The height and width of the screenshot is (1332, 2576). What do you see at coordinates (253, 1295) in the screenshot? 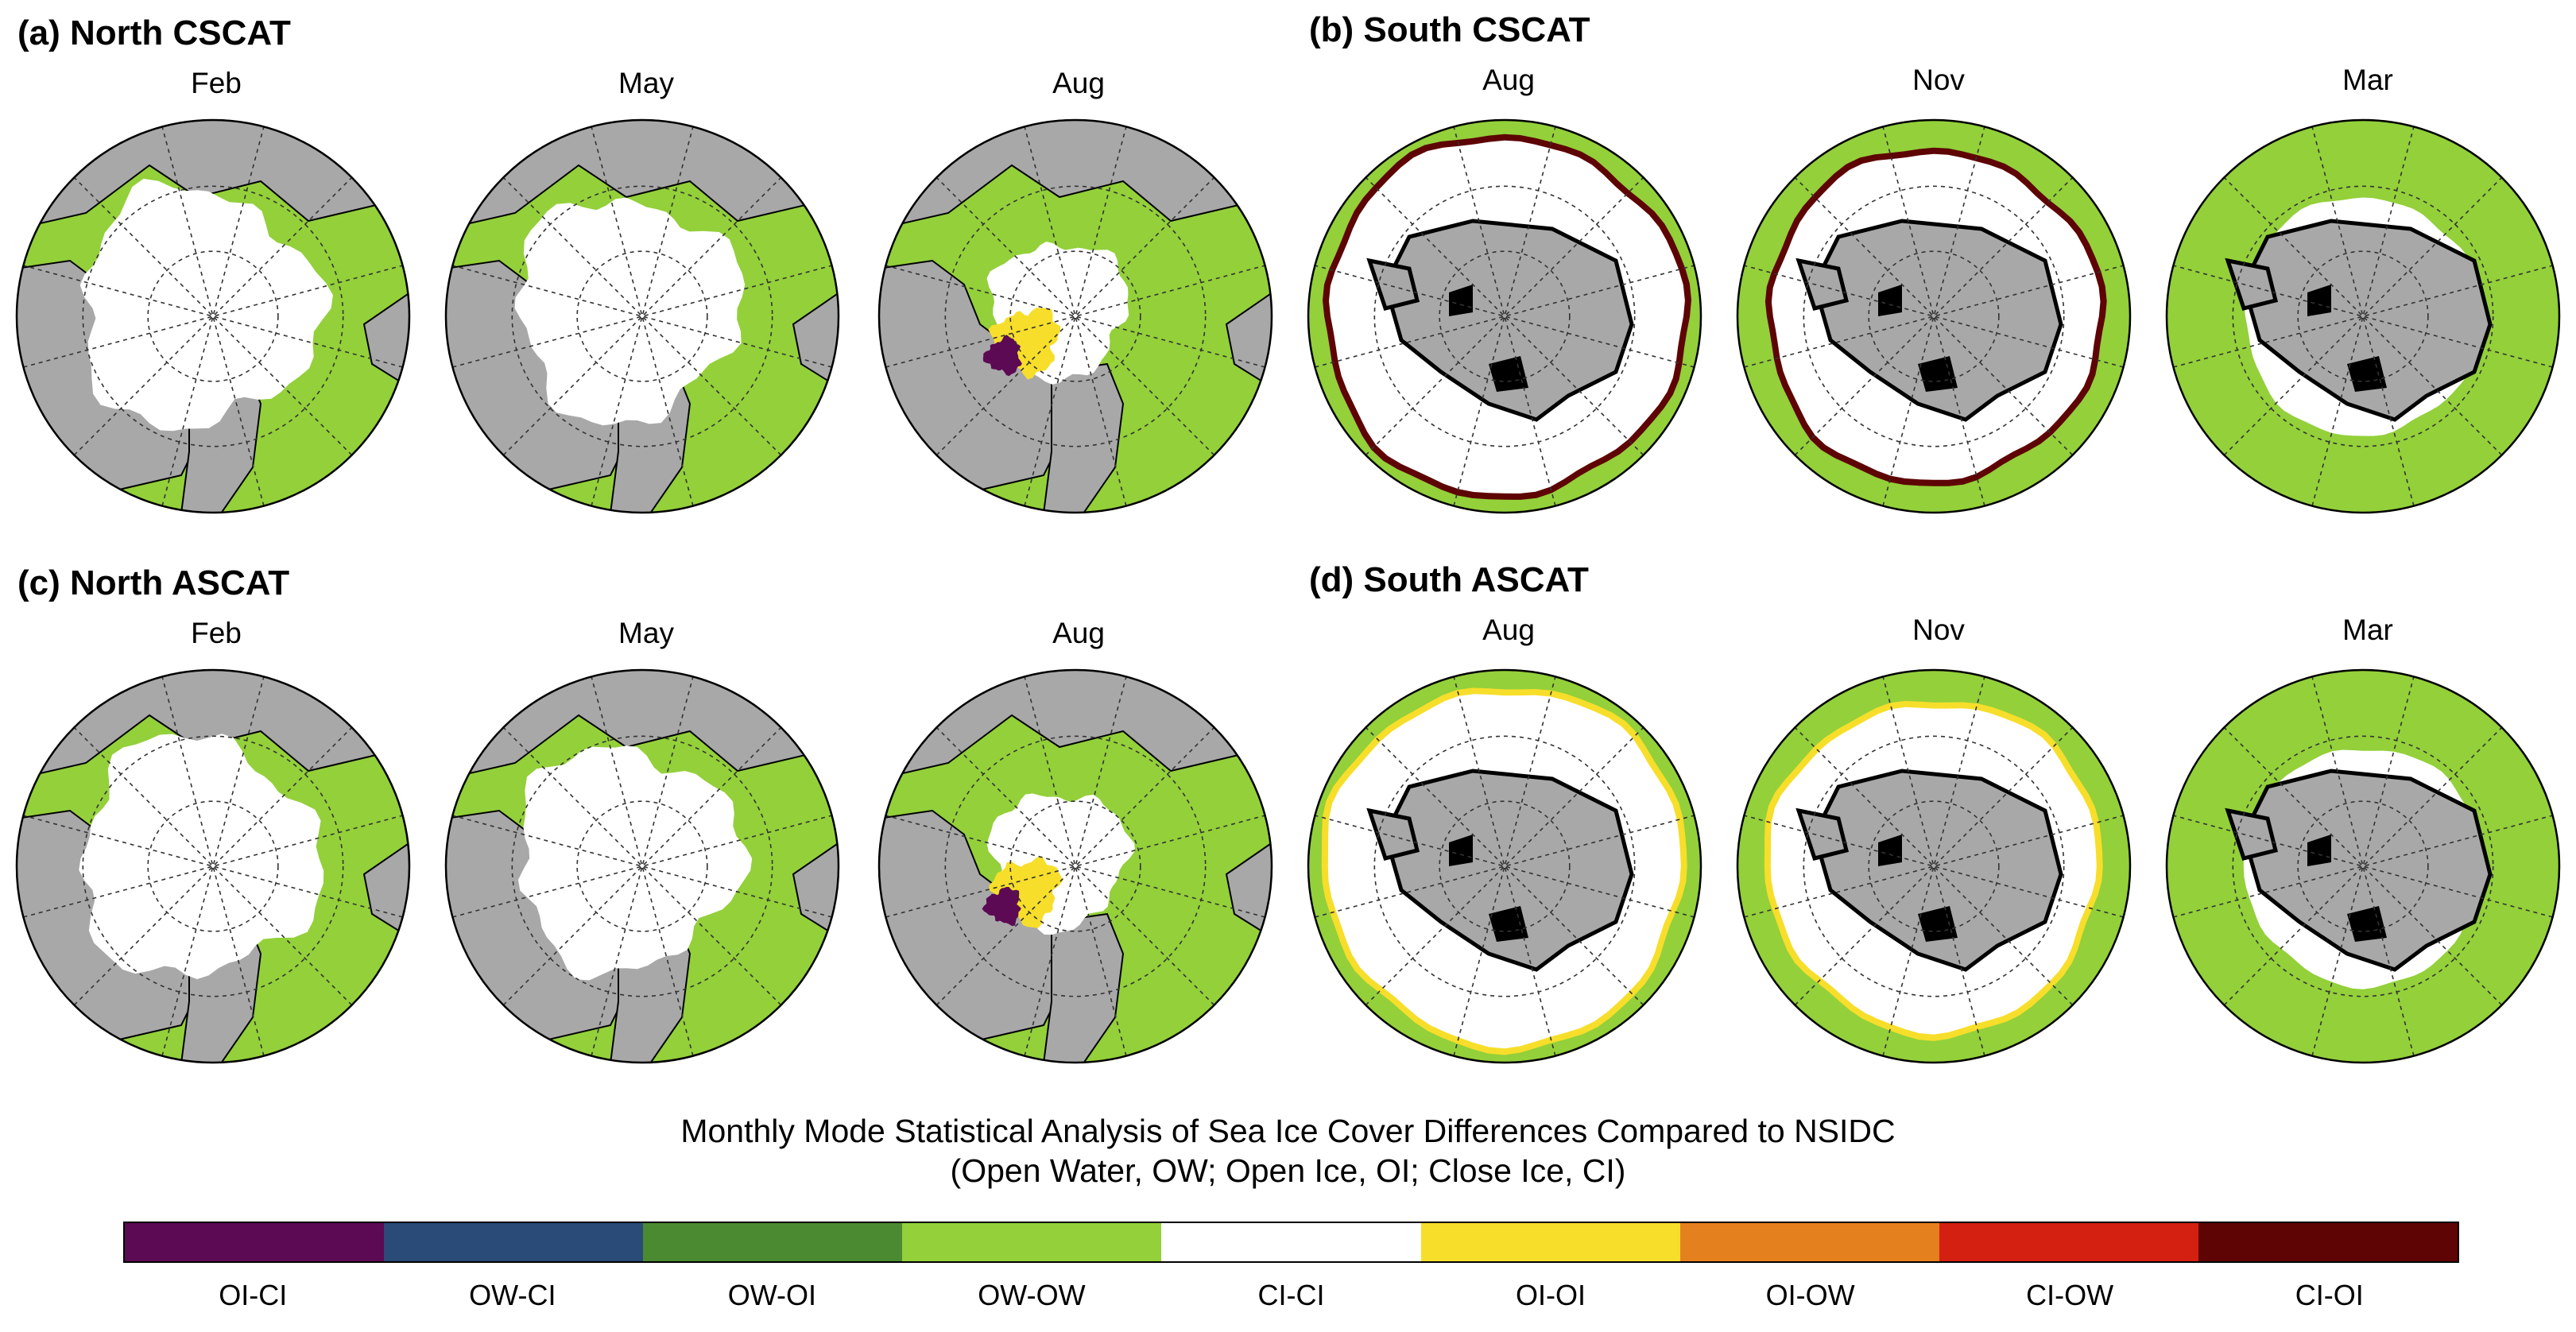
I see `colorbar-label-oi-ci: OI-CI` at bounding box center [253, 1295].